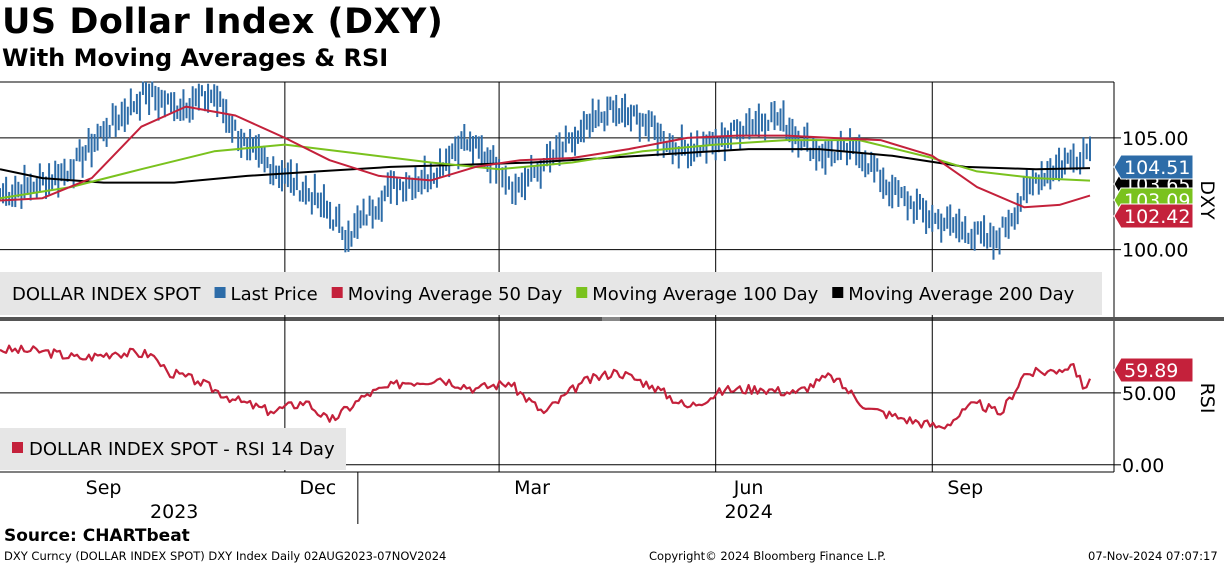  I want to click on legend-label: Moving Average 50 Day, so click(455, 294).